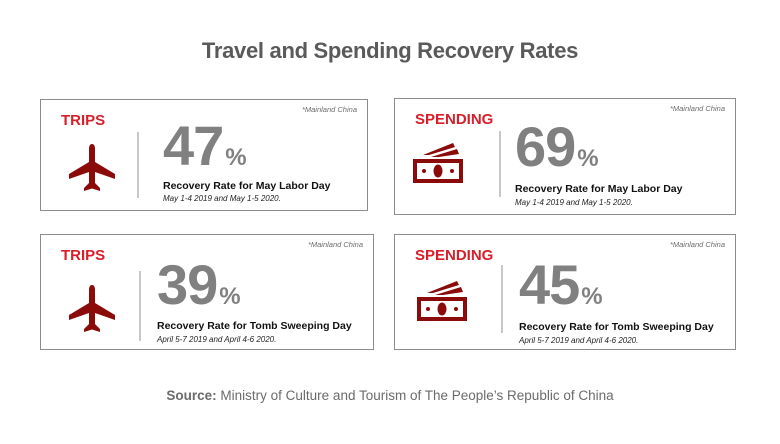 This screenshot has width=780, height=444. I want to click on value-number: 69, so click(545, 146).